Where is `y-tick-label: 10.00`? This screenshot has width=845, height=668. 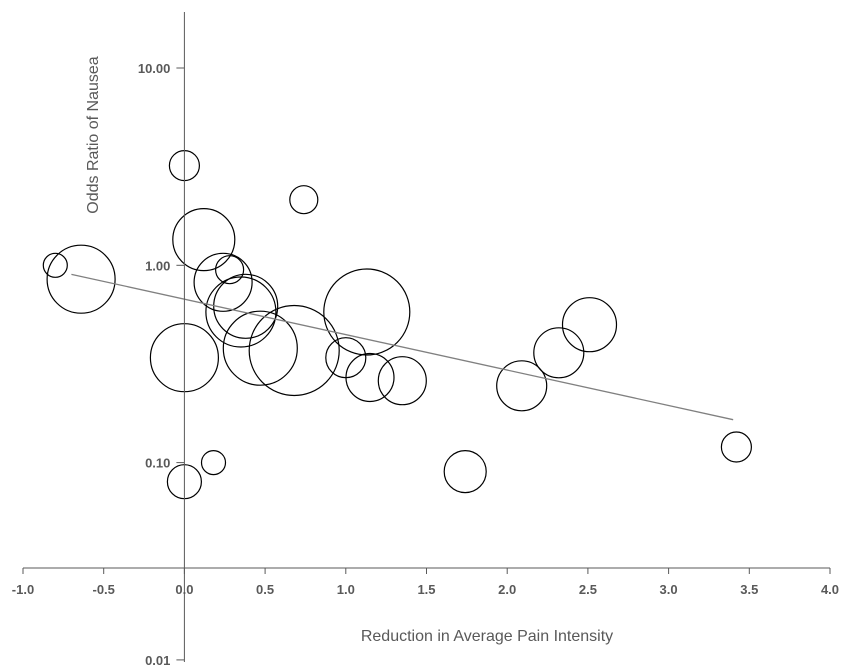 y-tick-label: 10.00 is located at coordinates (154, 68).